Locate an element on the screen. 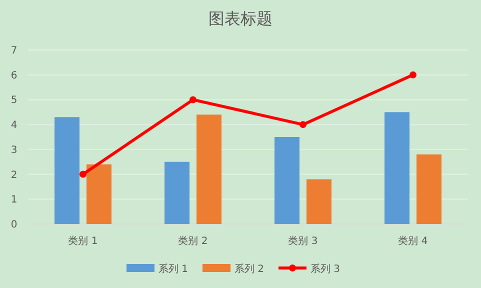 The height and width of the screenshot is (288, 481). y-tick-label: 6 is located at coordinates (14, 76).